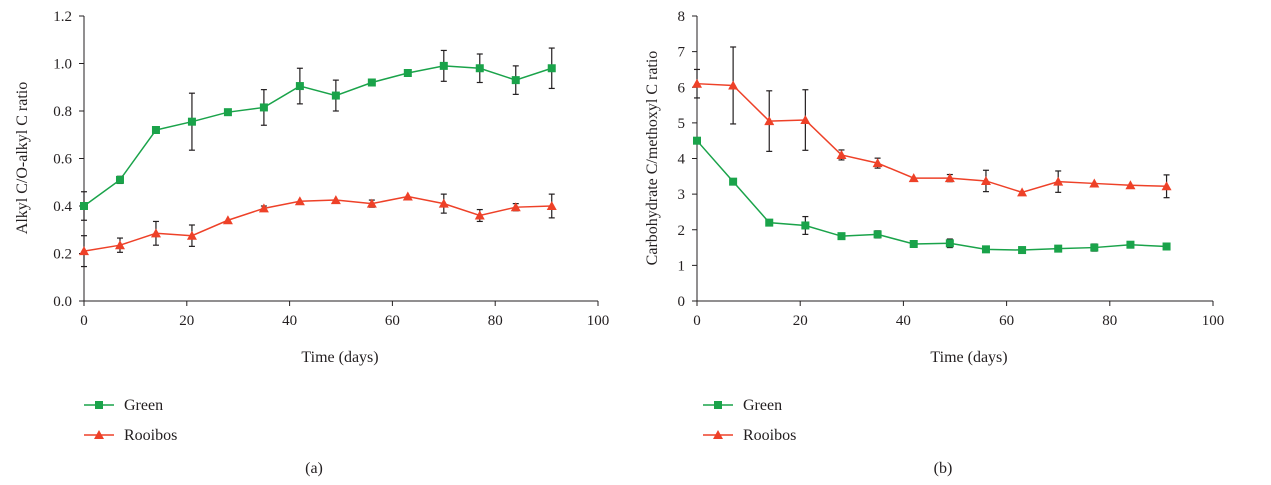 Image resolution: width=1271 pixels, height=485 pixels. What do you see at coordinates (62, 112) in the screenshot?
I see `y-tick-label: 0.8` at bounding box center [62, 112].